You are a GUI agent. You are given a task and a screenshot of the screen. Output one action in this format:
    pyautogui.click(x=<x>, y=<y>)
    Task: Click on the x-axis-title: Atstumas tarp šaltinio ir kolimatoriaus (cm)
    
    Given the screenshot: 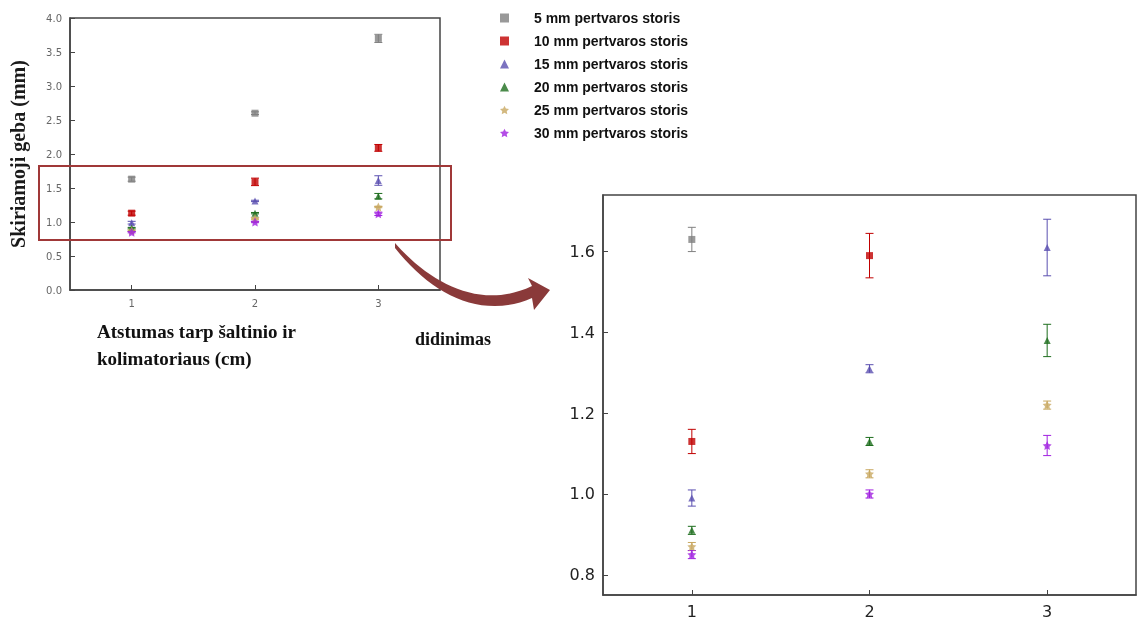 What is the action you would take?
    pyautogui.click(x=199, y=345)
    